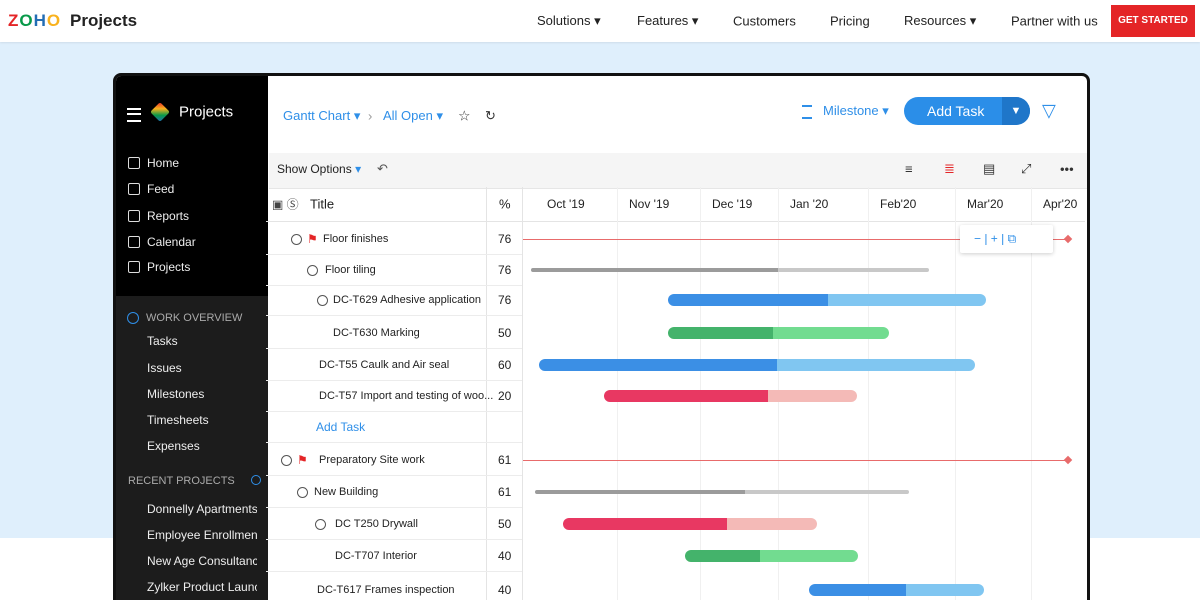 The image size is (1200, 600). I want to click on project-item: New Age Consultancy, so click(202, 561).